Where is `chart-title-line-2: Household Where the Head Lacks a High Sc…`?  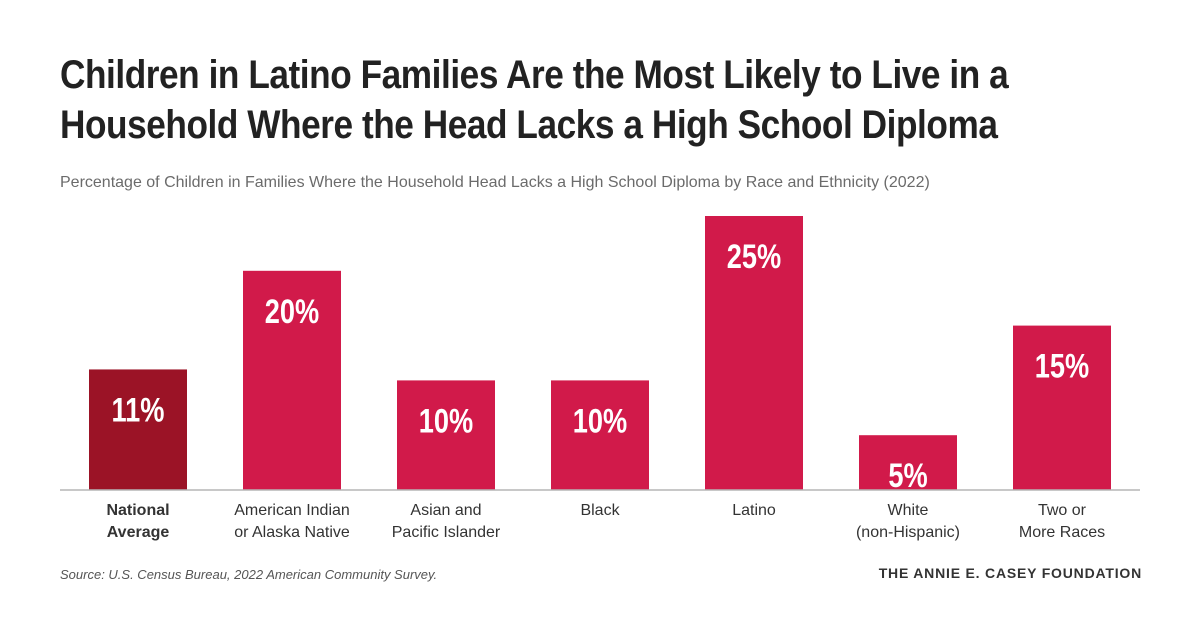
chart-title-line-2: Household Where the Head Lacks a High Sc… is located at coordinates (529, 125).